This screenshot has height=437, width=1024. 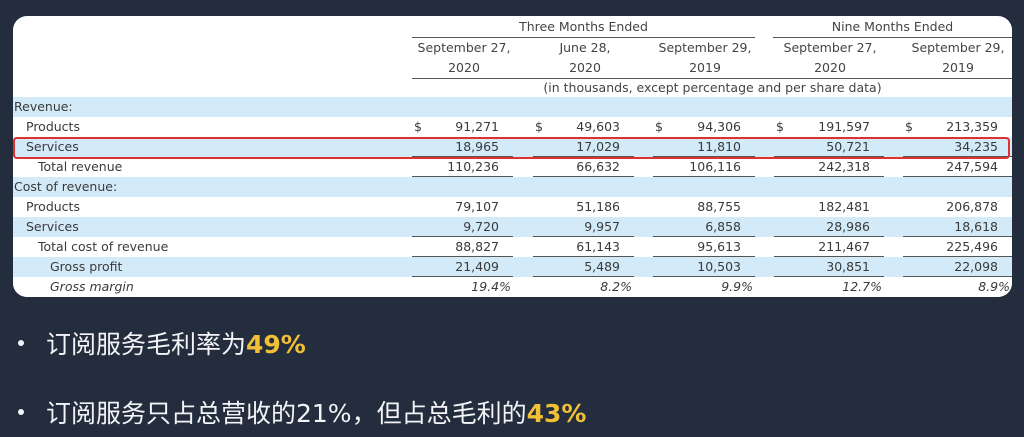 I want to click on column-header: June 28, 2020, so click(x=585, y=58).